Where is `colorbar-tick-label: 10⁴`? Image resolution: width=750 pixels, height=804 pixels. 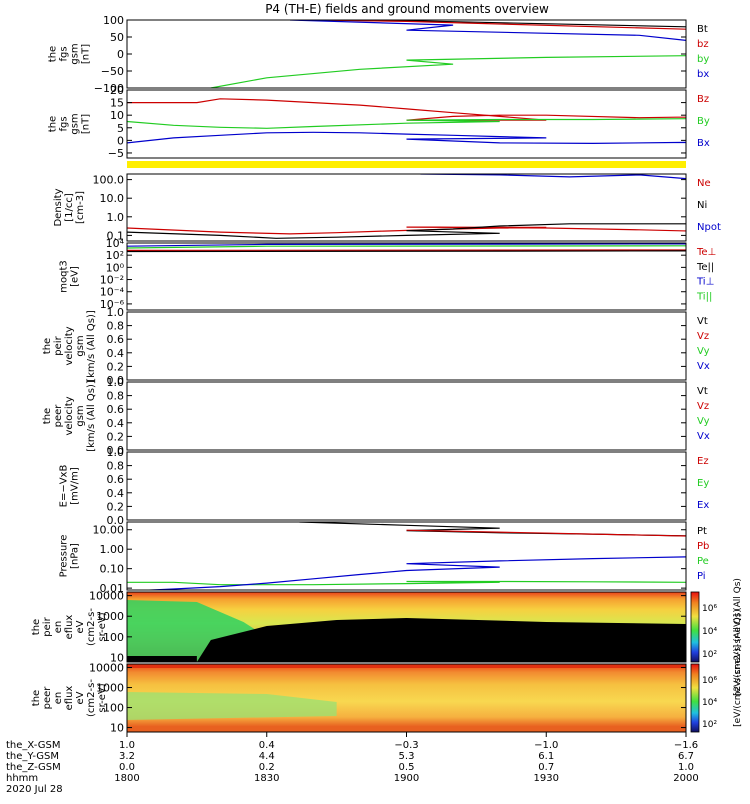
colorbar-tick-label: 10⁴ is located at coordinates (709, 632).